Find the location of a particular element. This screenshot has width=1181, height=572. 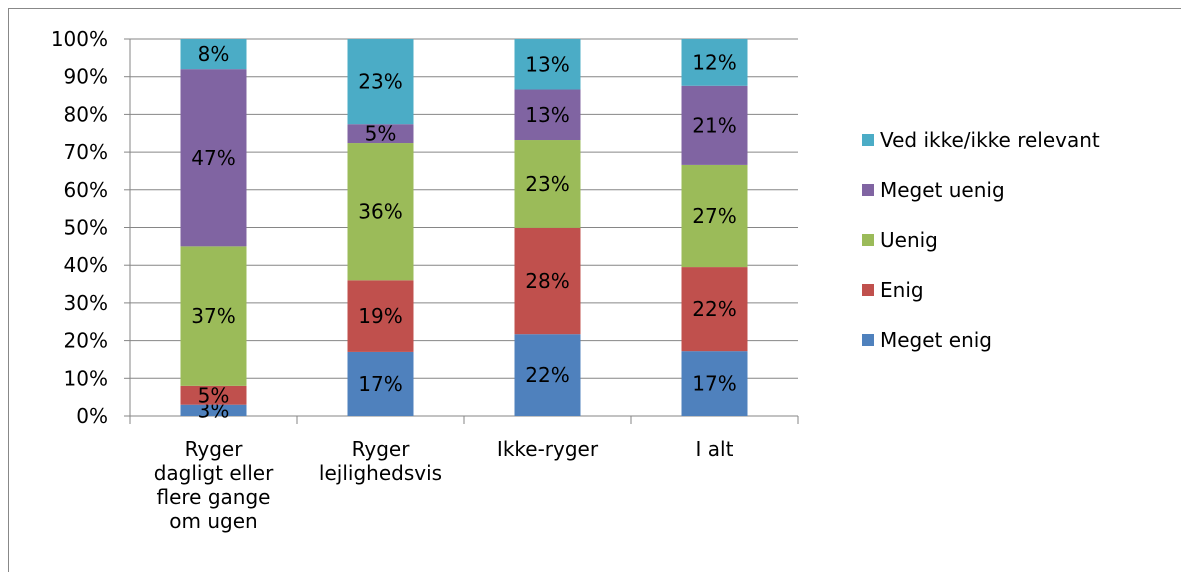

data-label: 27% is located at coordinates (714, 216).